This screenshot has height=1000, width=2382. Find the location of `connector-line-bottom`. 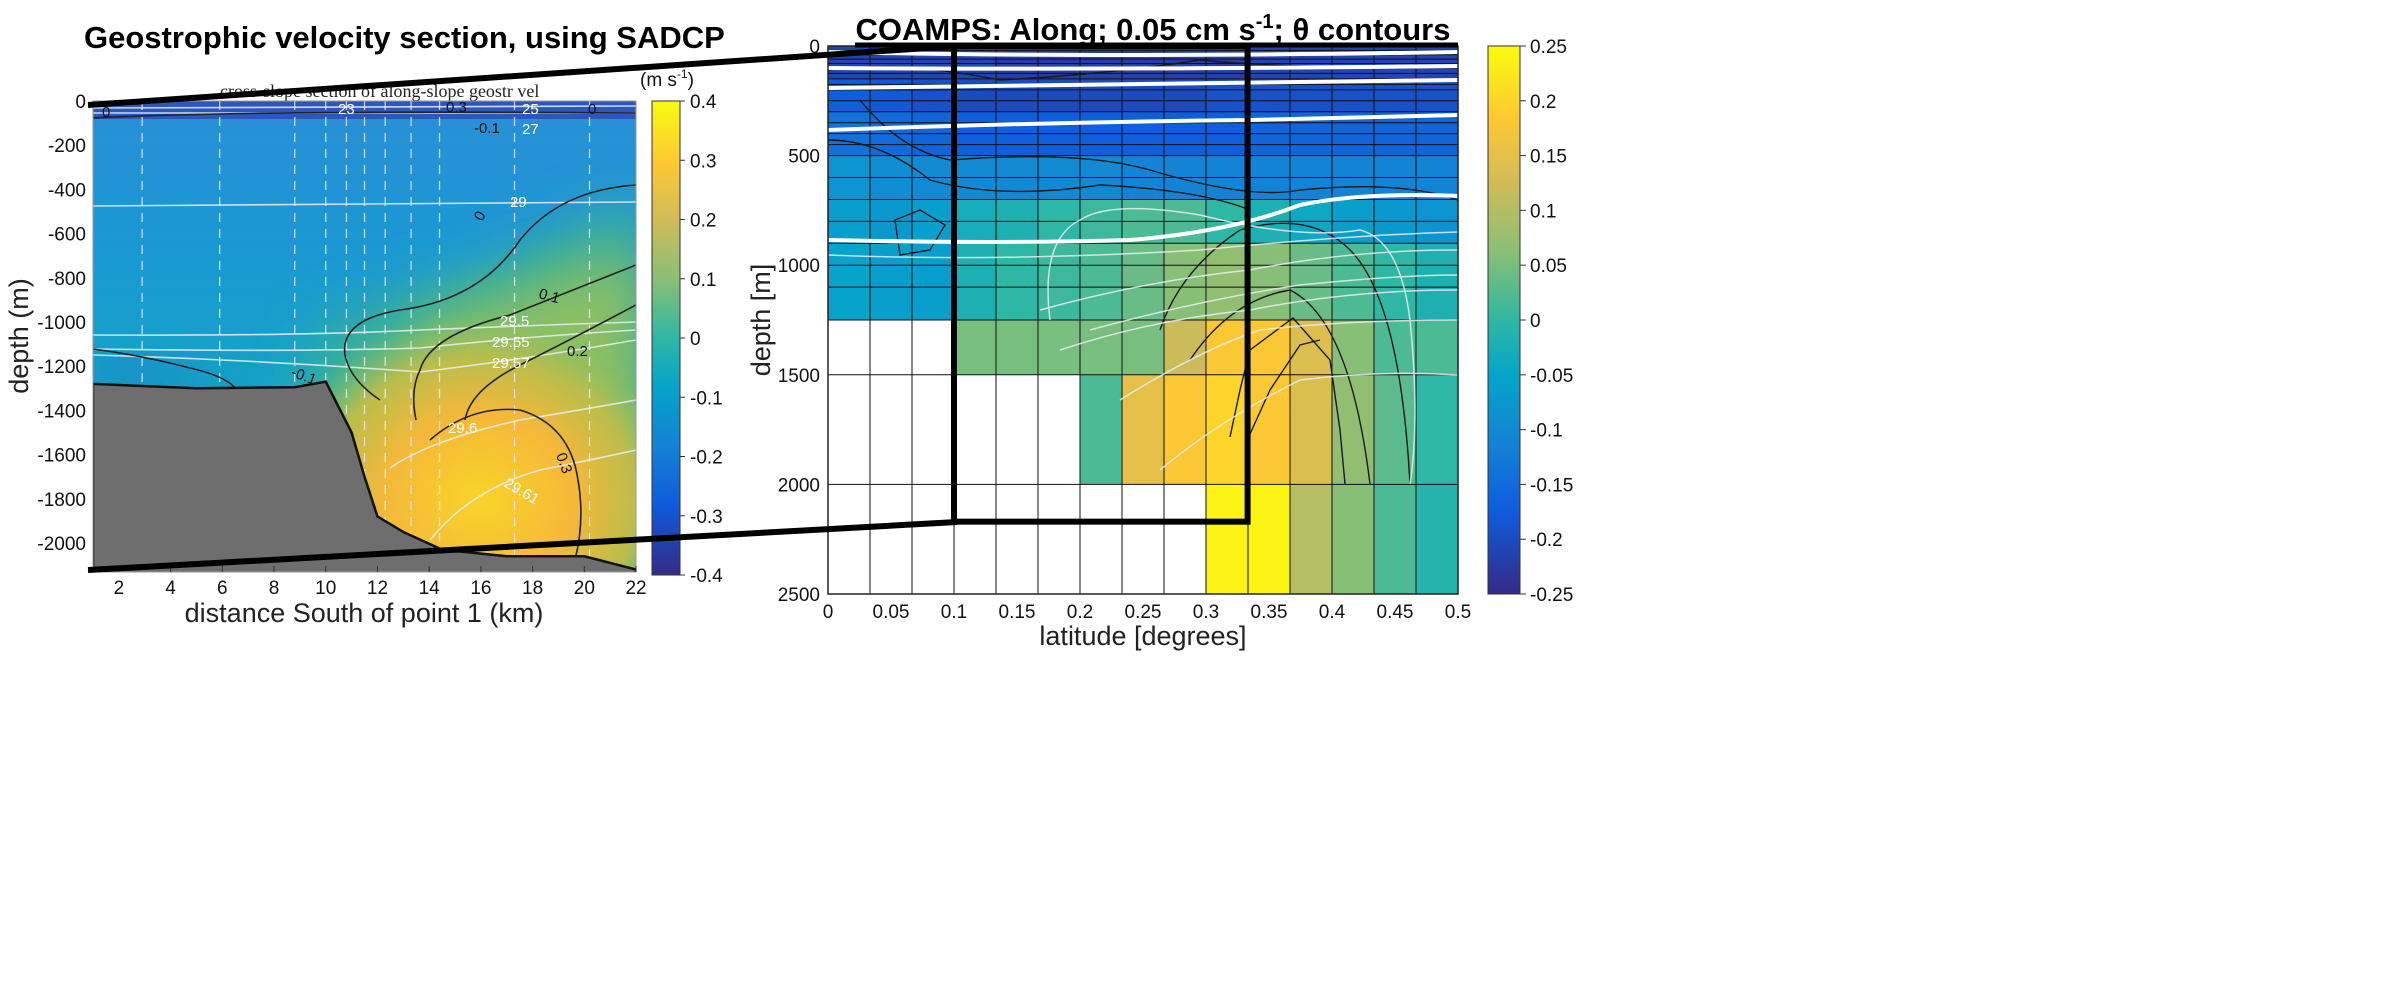

connector-line-bottom is located at coordinates (522, 546).